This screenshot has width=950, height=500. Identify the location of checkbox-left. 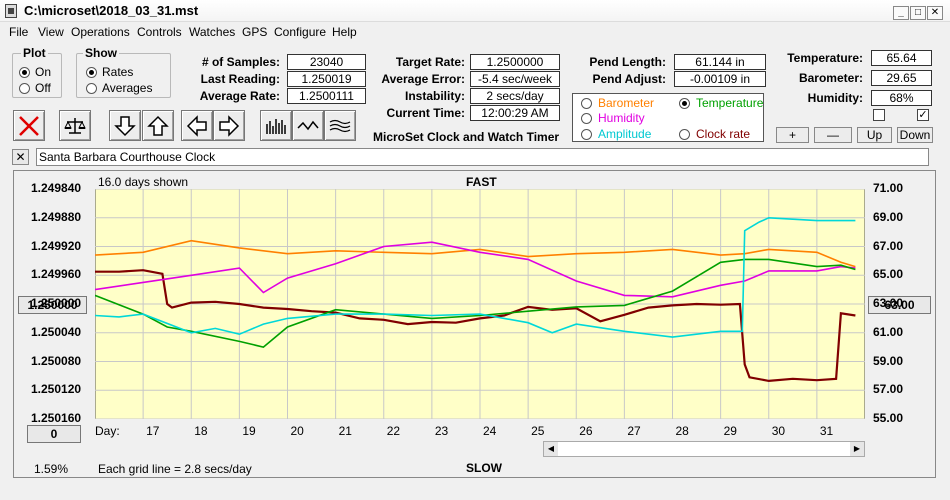
(879, 115).